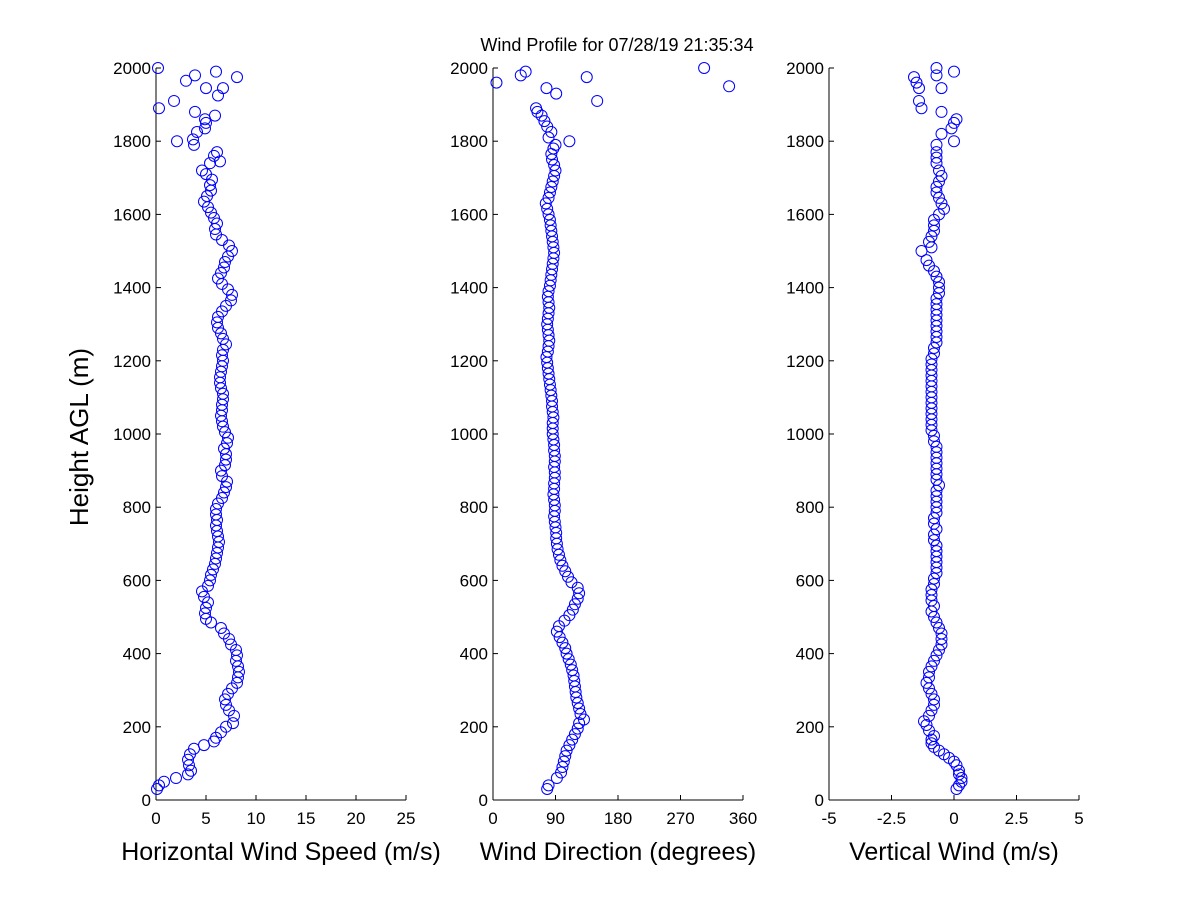 The height and width of the screenshot is (905, 1200). What do you see at coordinates (618, 852) in the screenshot?
I see `x-axis-label: Wind Direction (degrees)` at bounding box center [618, 852].